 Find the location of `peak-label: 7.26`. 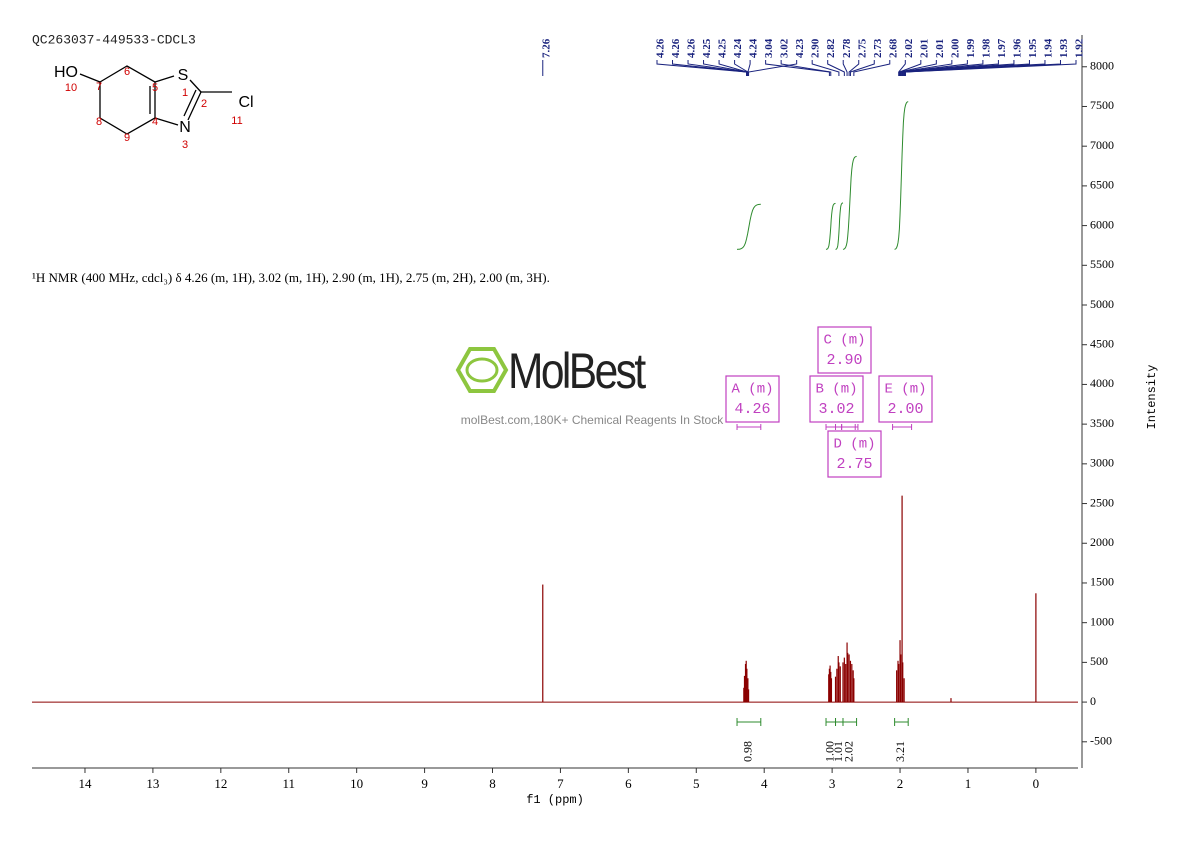

peak-label: 7.26 is located at coordinates (546, 48).